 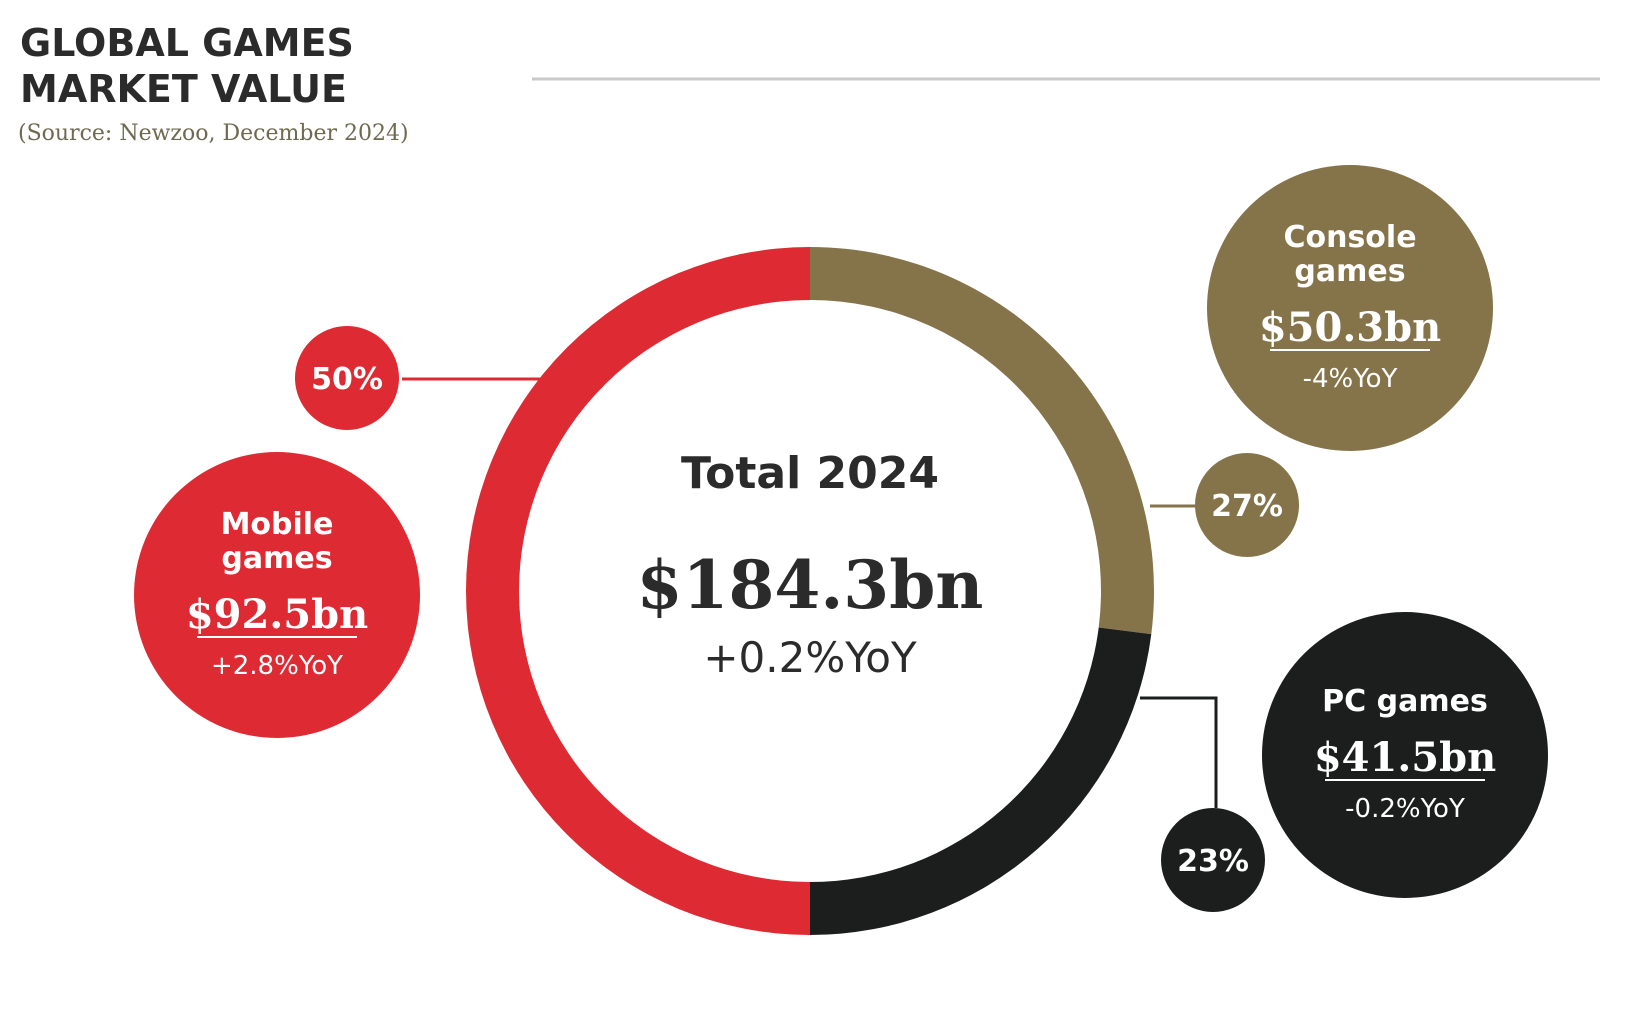 I want to click on value-bubble-pc, so click(x=1405, y=755).